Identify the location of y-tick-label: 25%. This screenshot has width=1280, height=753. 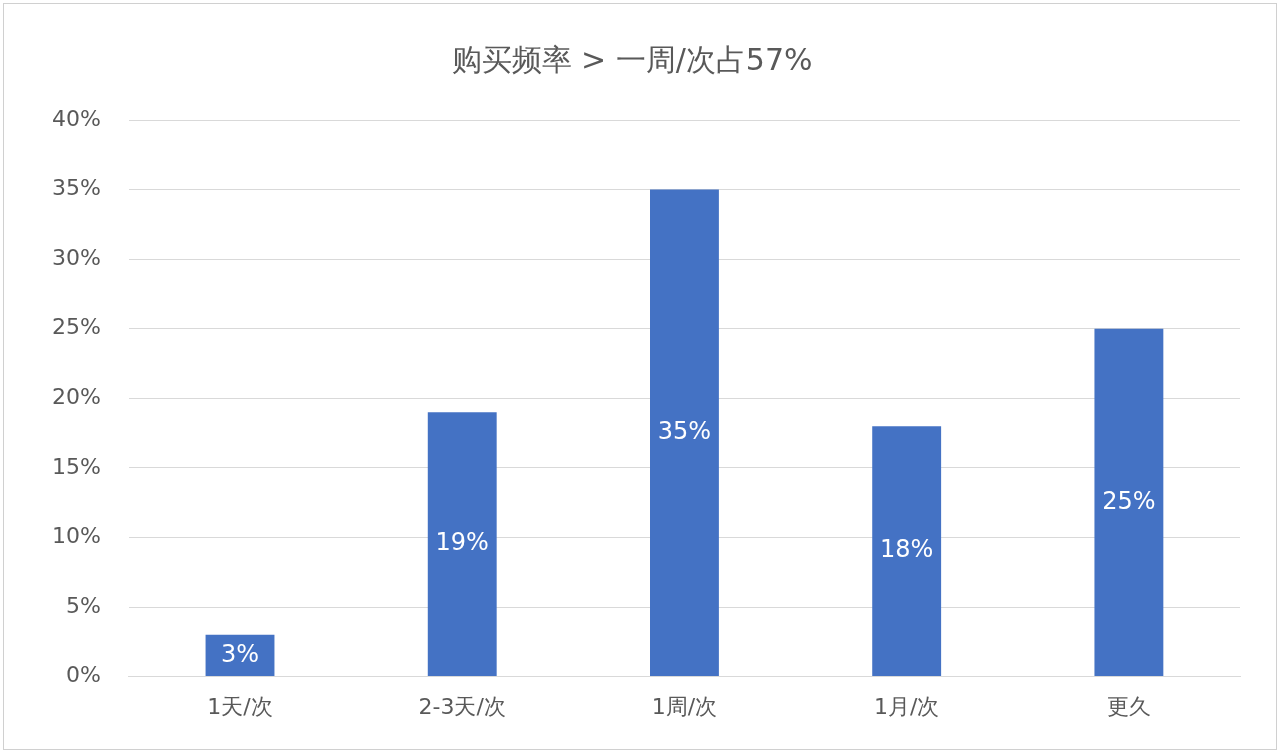
(76, 327).